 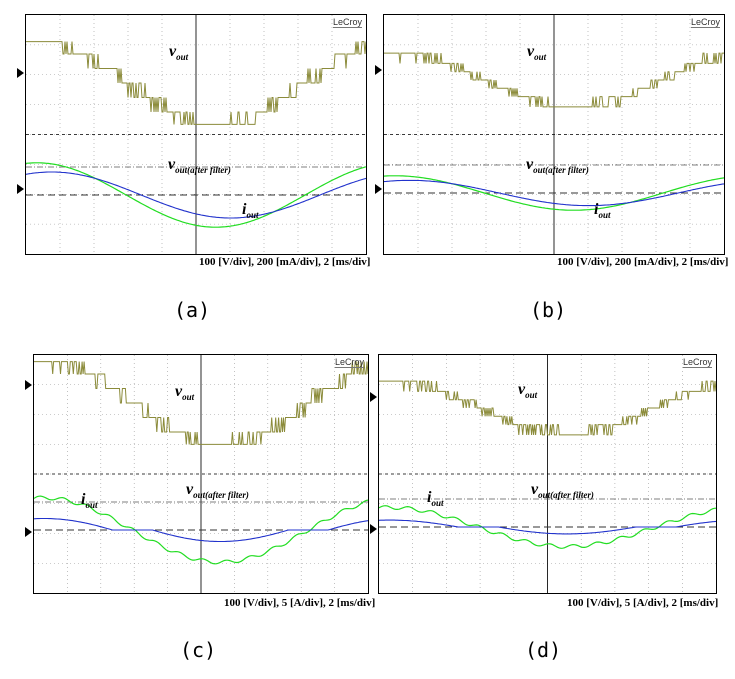 I want to click on caption-a: (a), so click(x=192, y=310).